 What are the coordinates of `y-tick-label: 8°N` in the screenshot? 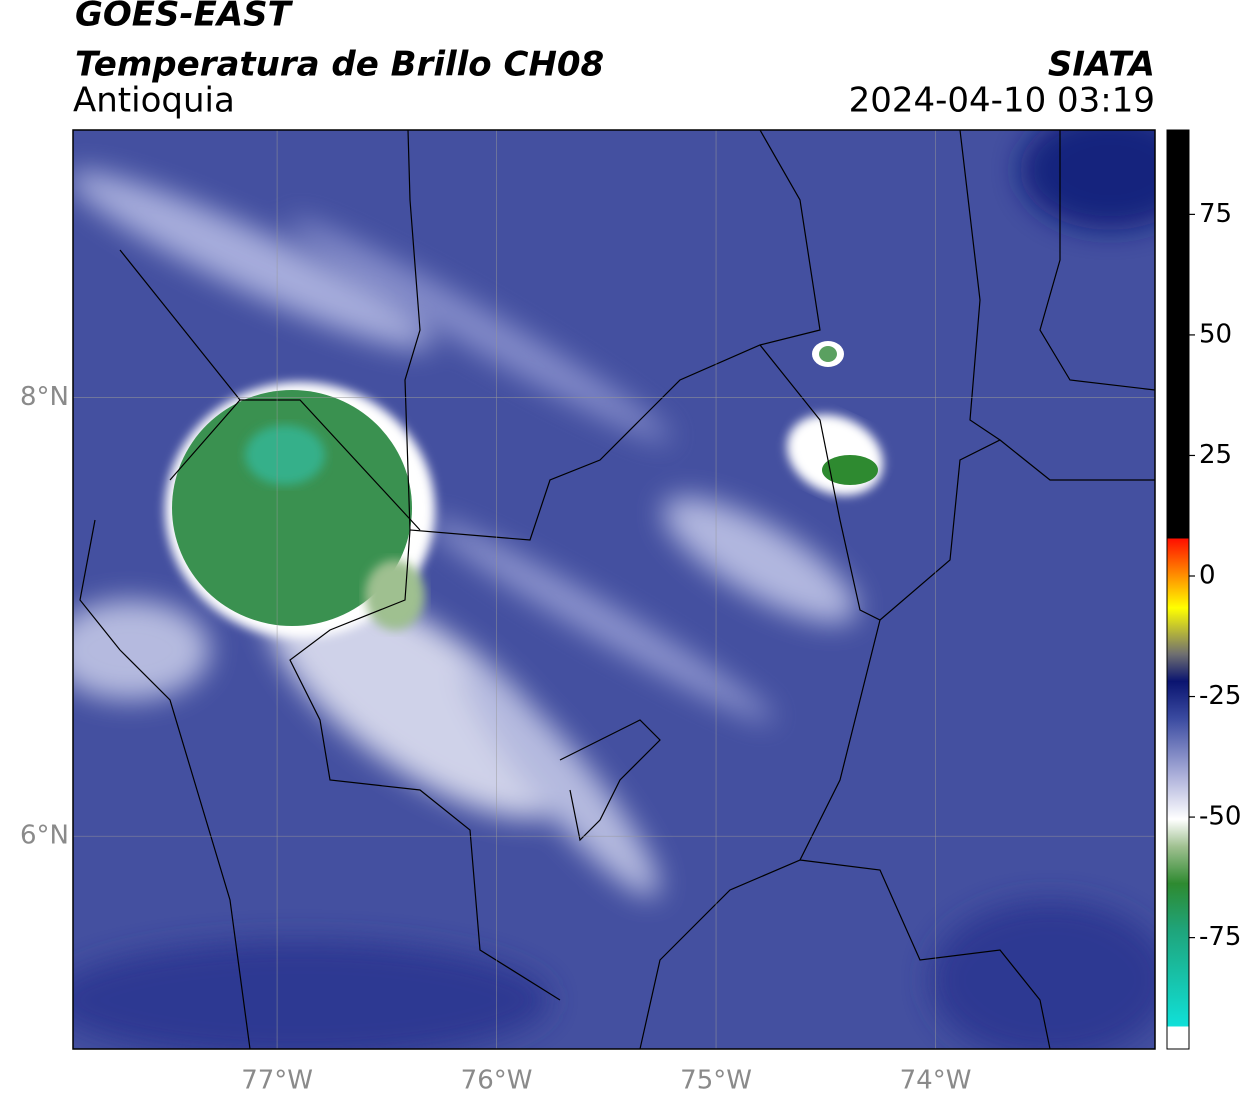 It's located at (44, 397).